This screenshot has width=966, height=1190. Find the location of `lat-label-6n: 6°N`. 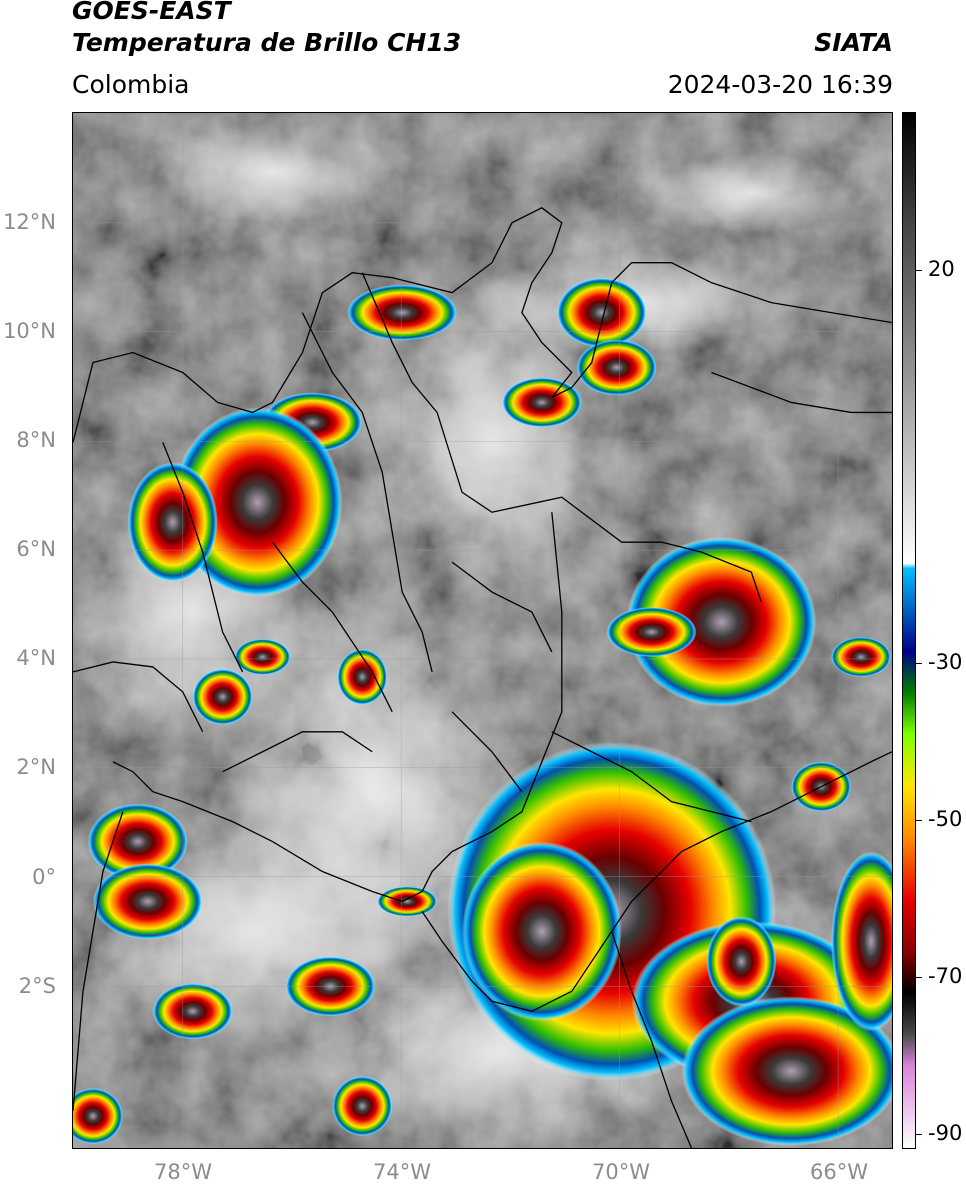

lat-label-6n: 6°N is located at coordinates (36, 549).